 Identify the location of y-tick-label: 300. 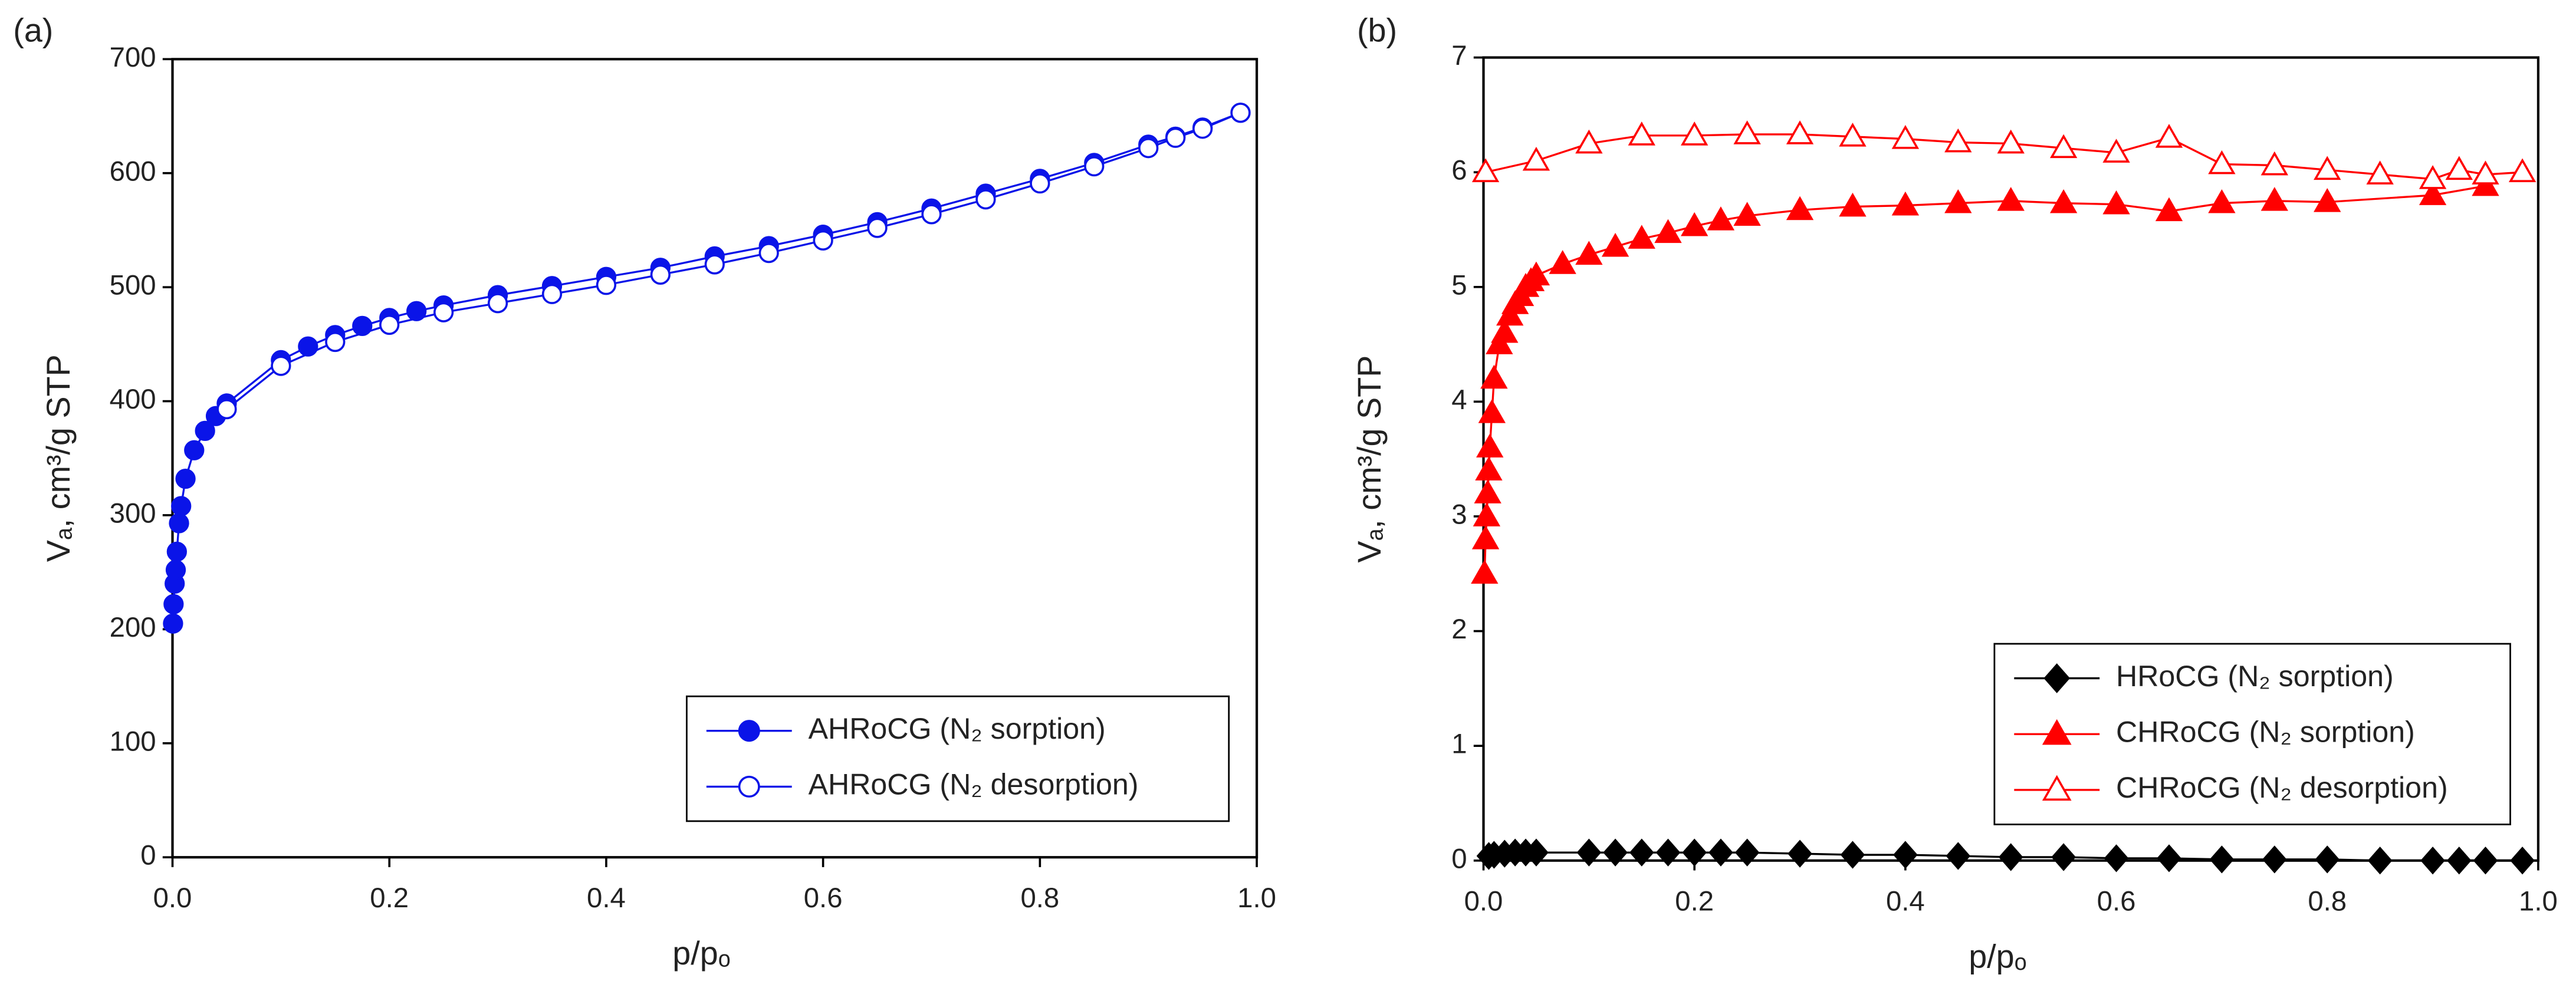
(133, 513).